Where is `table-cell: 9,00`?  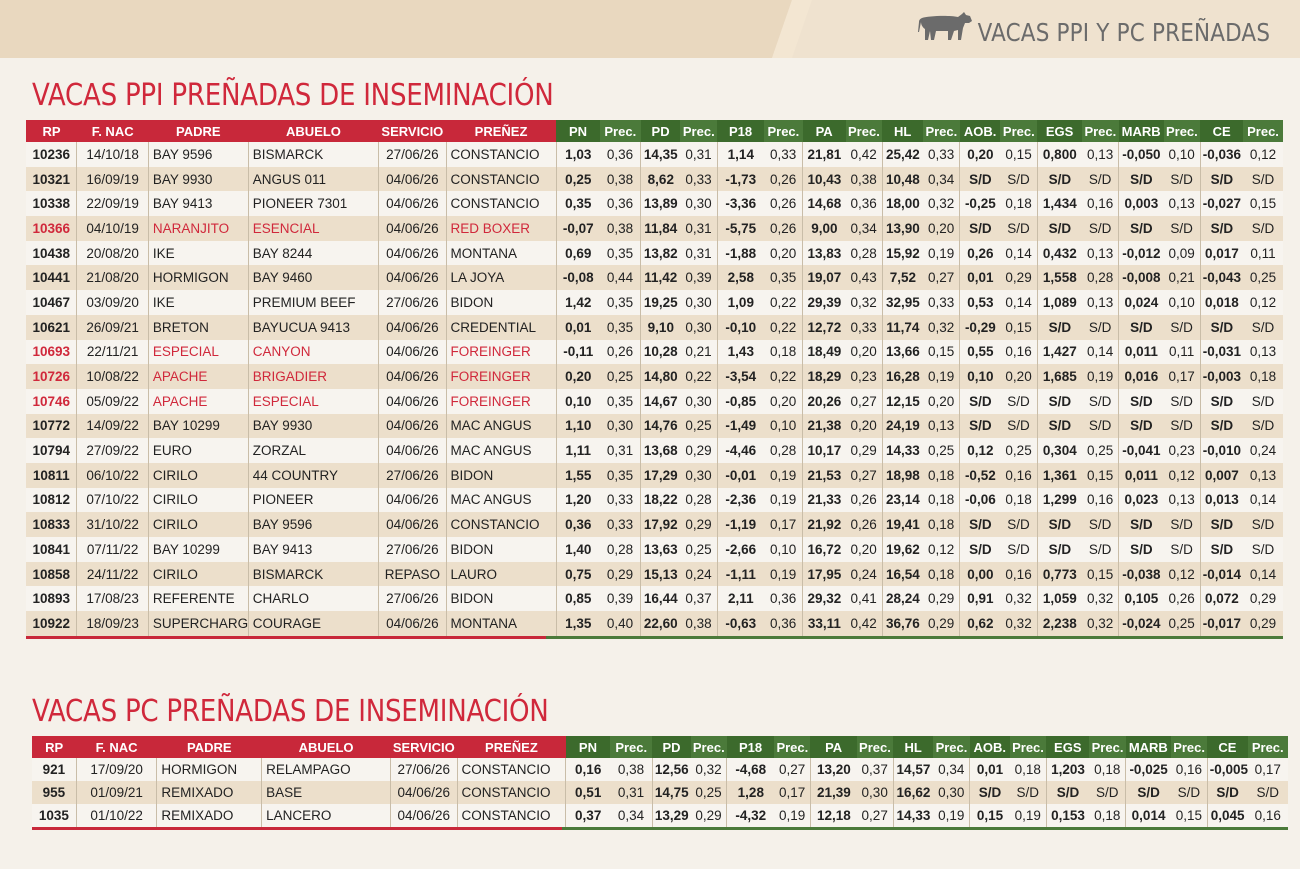
table-cell: 9,00 is located at coordinates (824, 228).